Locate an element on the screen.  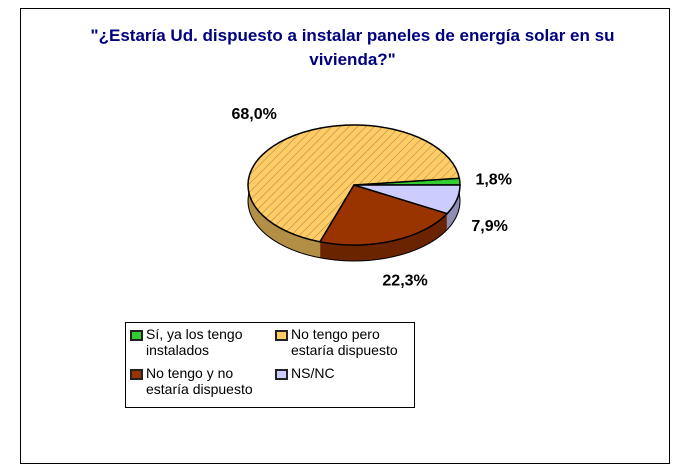
data-label: 1,8% is located at coordinates (493, 180).